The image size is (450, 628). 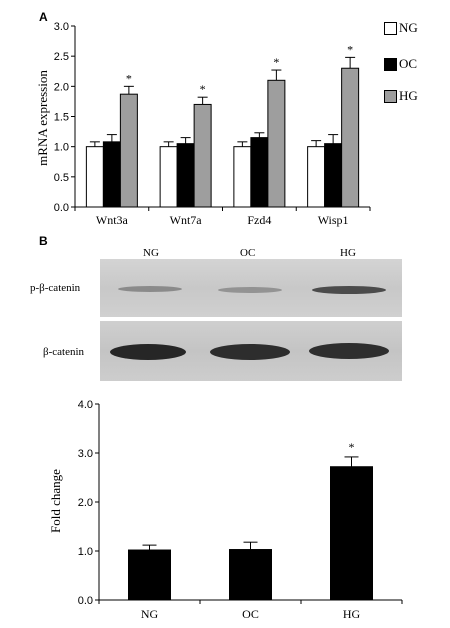 What do you see at coordinates (148, 352) in the screenshot?
I see `band-beta-catenin-ng` at bounding box center [148, 352].